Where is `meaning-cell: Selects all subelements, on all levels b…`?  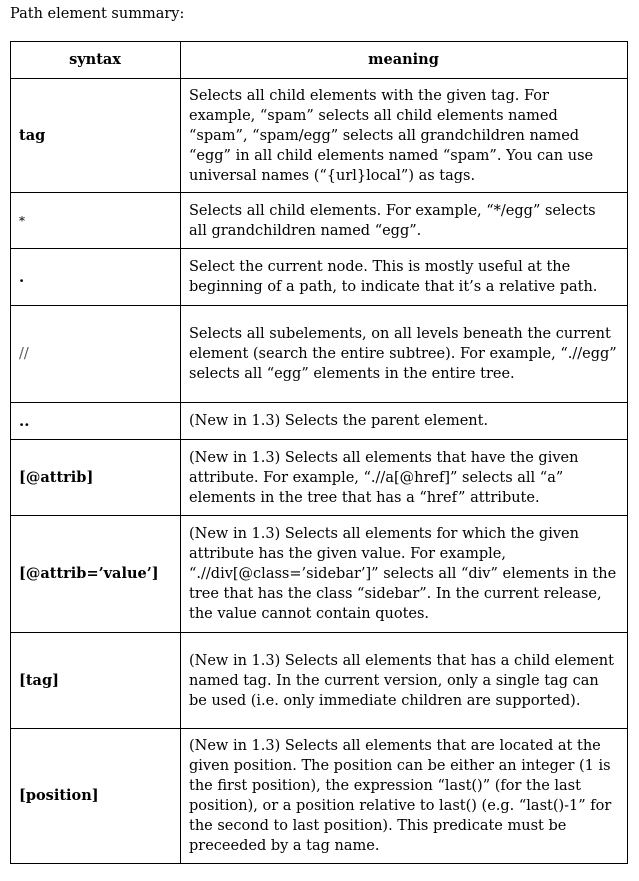
meaning-cell: Selects all subelements, on all levels b… is located at coordinates (404, 354).